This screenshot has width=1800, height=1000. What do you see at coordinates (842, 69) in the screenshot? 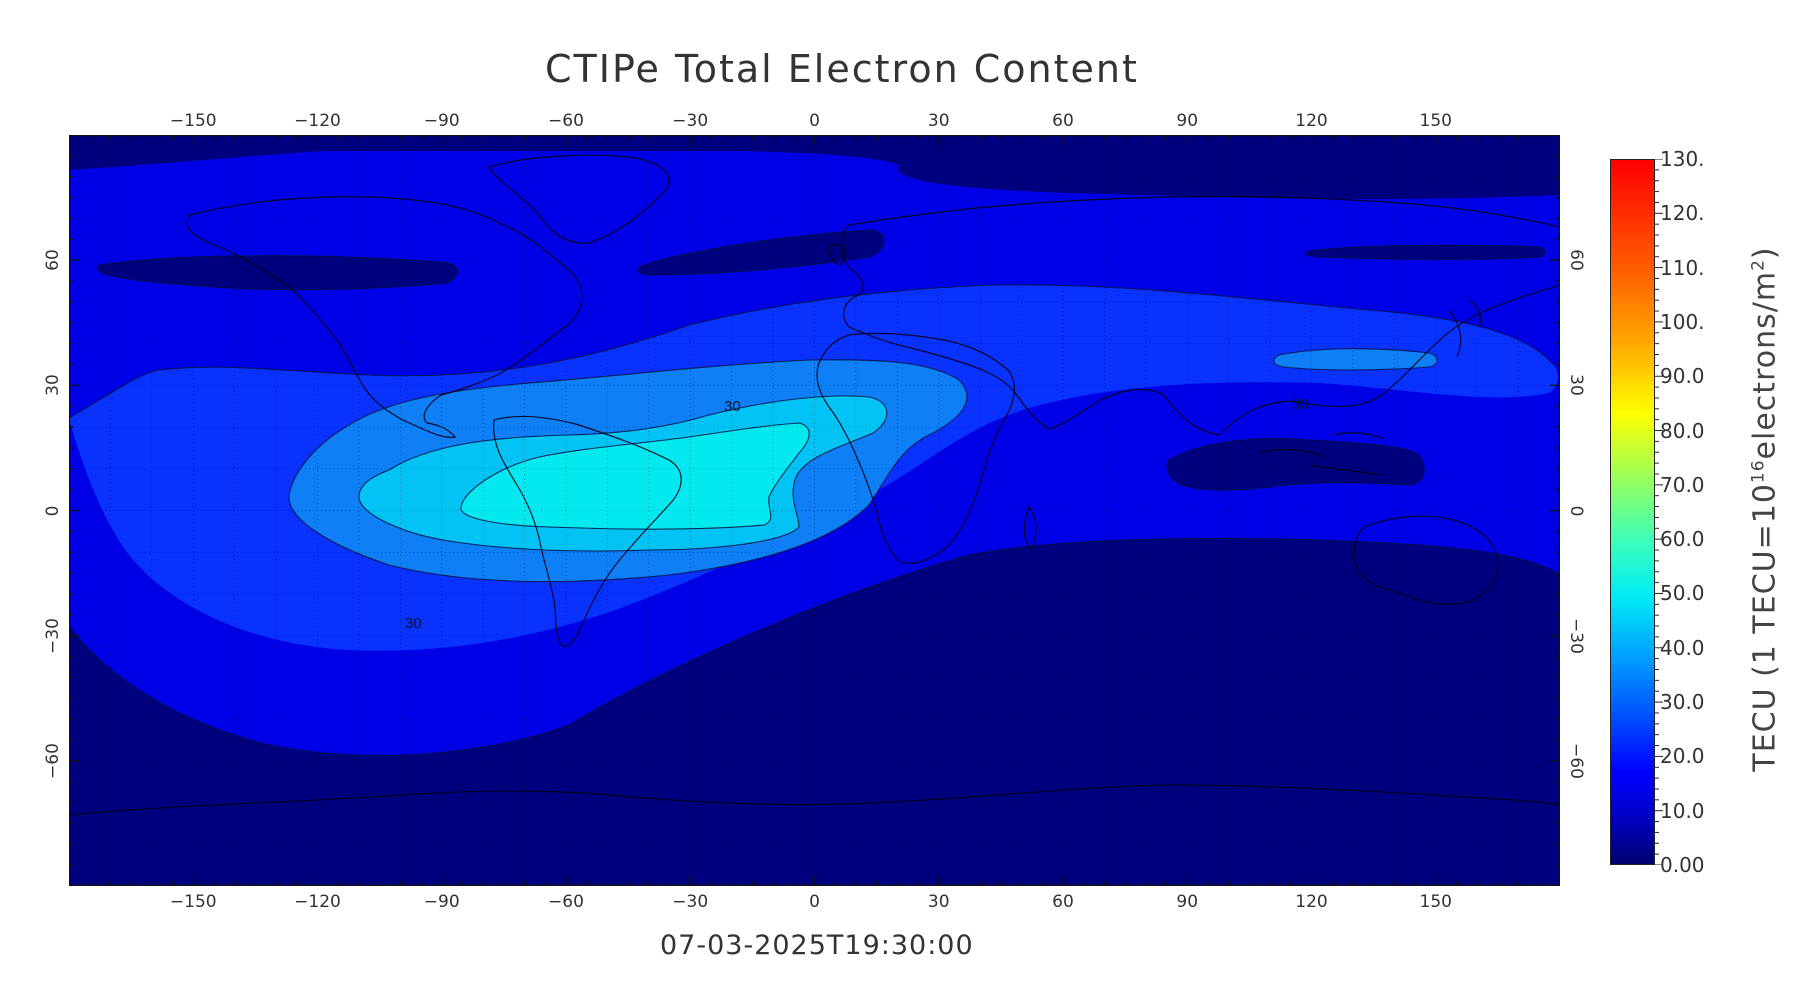
I see `chart-title: CTIPe Total Electron Content` at bounding box center [842, 69].